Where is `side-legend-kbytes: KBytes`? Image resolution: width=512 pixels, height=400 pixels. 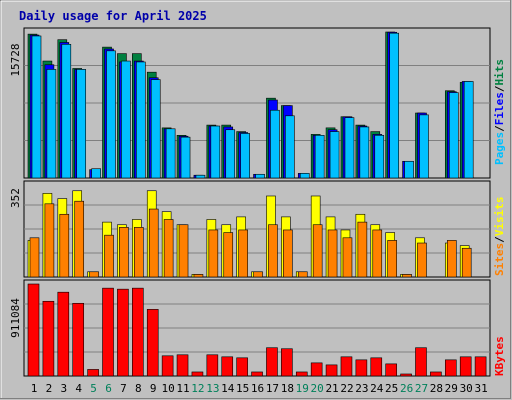
side-legend-kbytes: KBytes is located at coordinates (499, 356).